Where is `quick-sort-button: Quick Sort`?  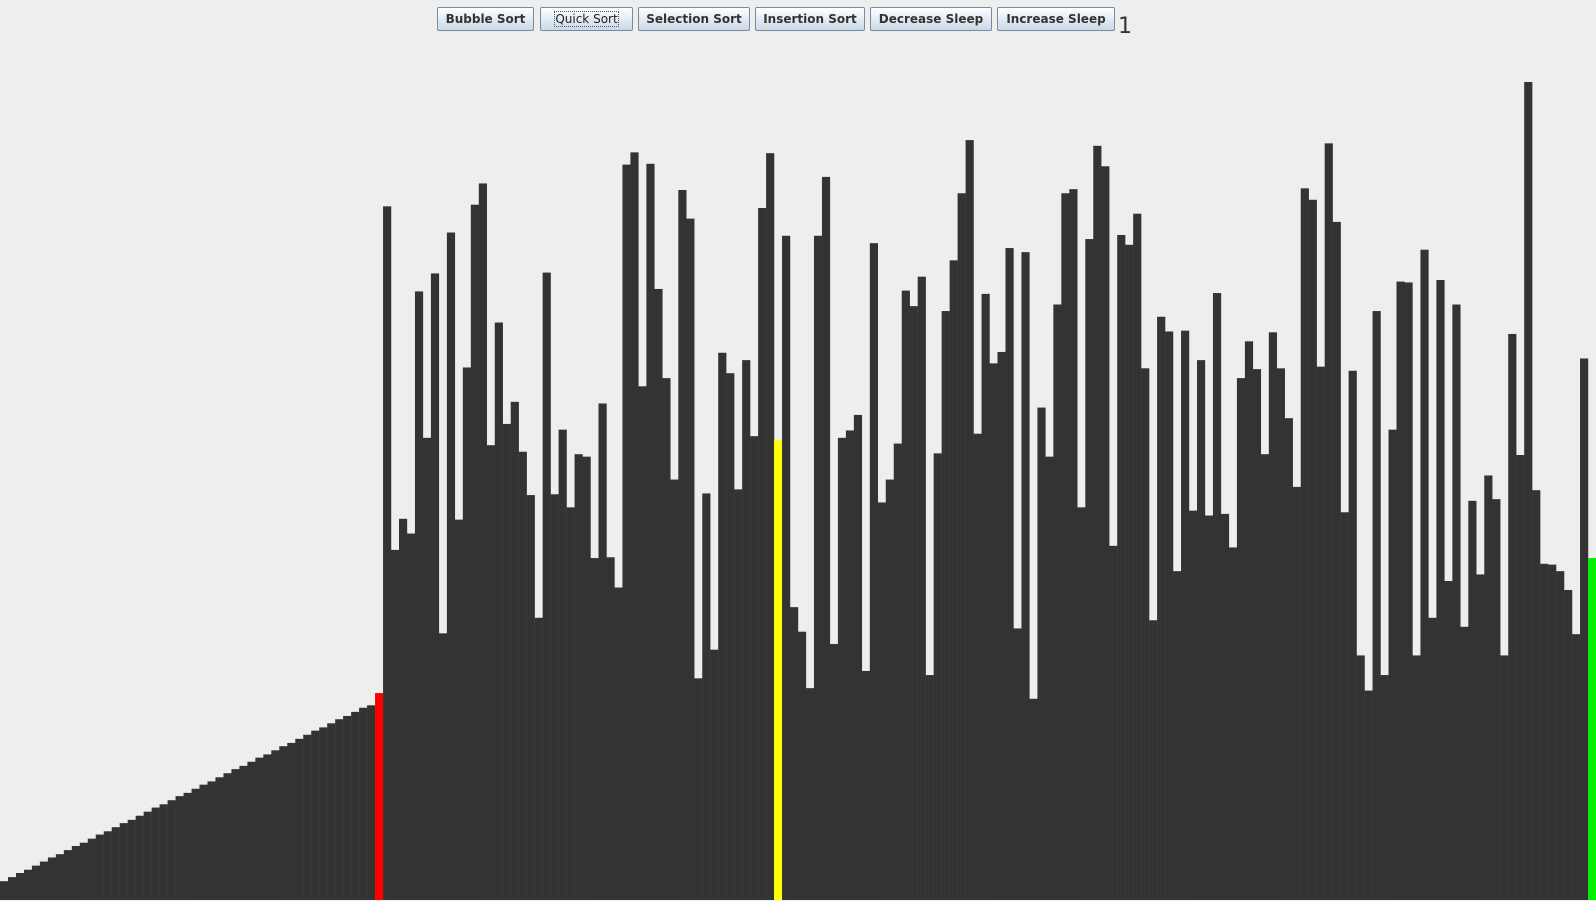 quick-sort-button: Quick Sort is located at coordinates (586, 19).